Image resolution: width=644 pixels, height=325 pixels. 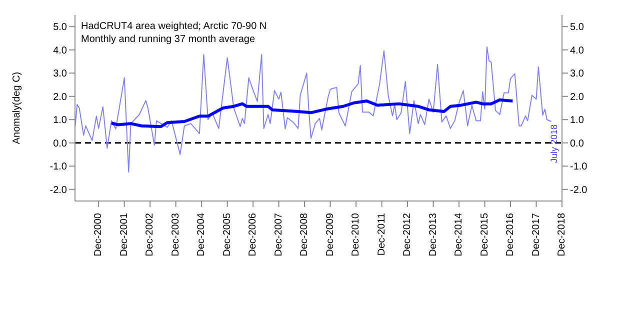 I want to click on text: HadCRUT4 area weighted; Arctic 70-90 N, so click(x=174, y=26).